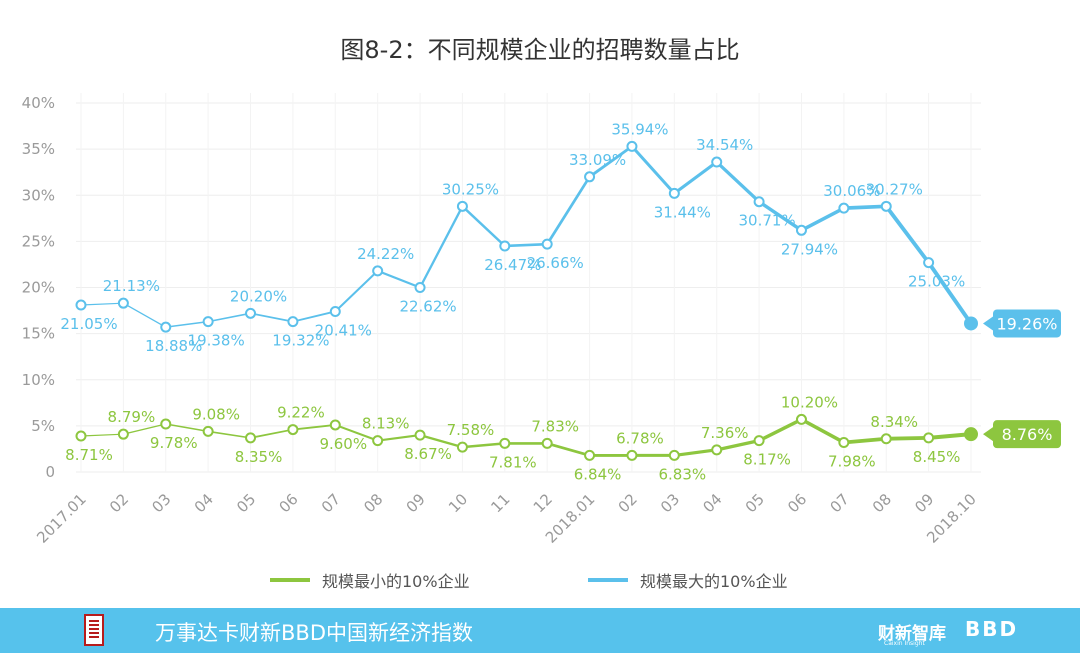 This screenshot has height=653, width=1080. I want to click on data-label: 25.03%, so click(936, 282).